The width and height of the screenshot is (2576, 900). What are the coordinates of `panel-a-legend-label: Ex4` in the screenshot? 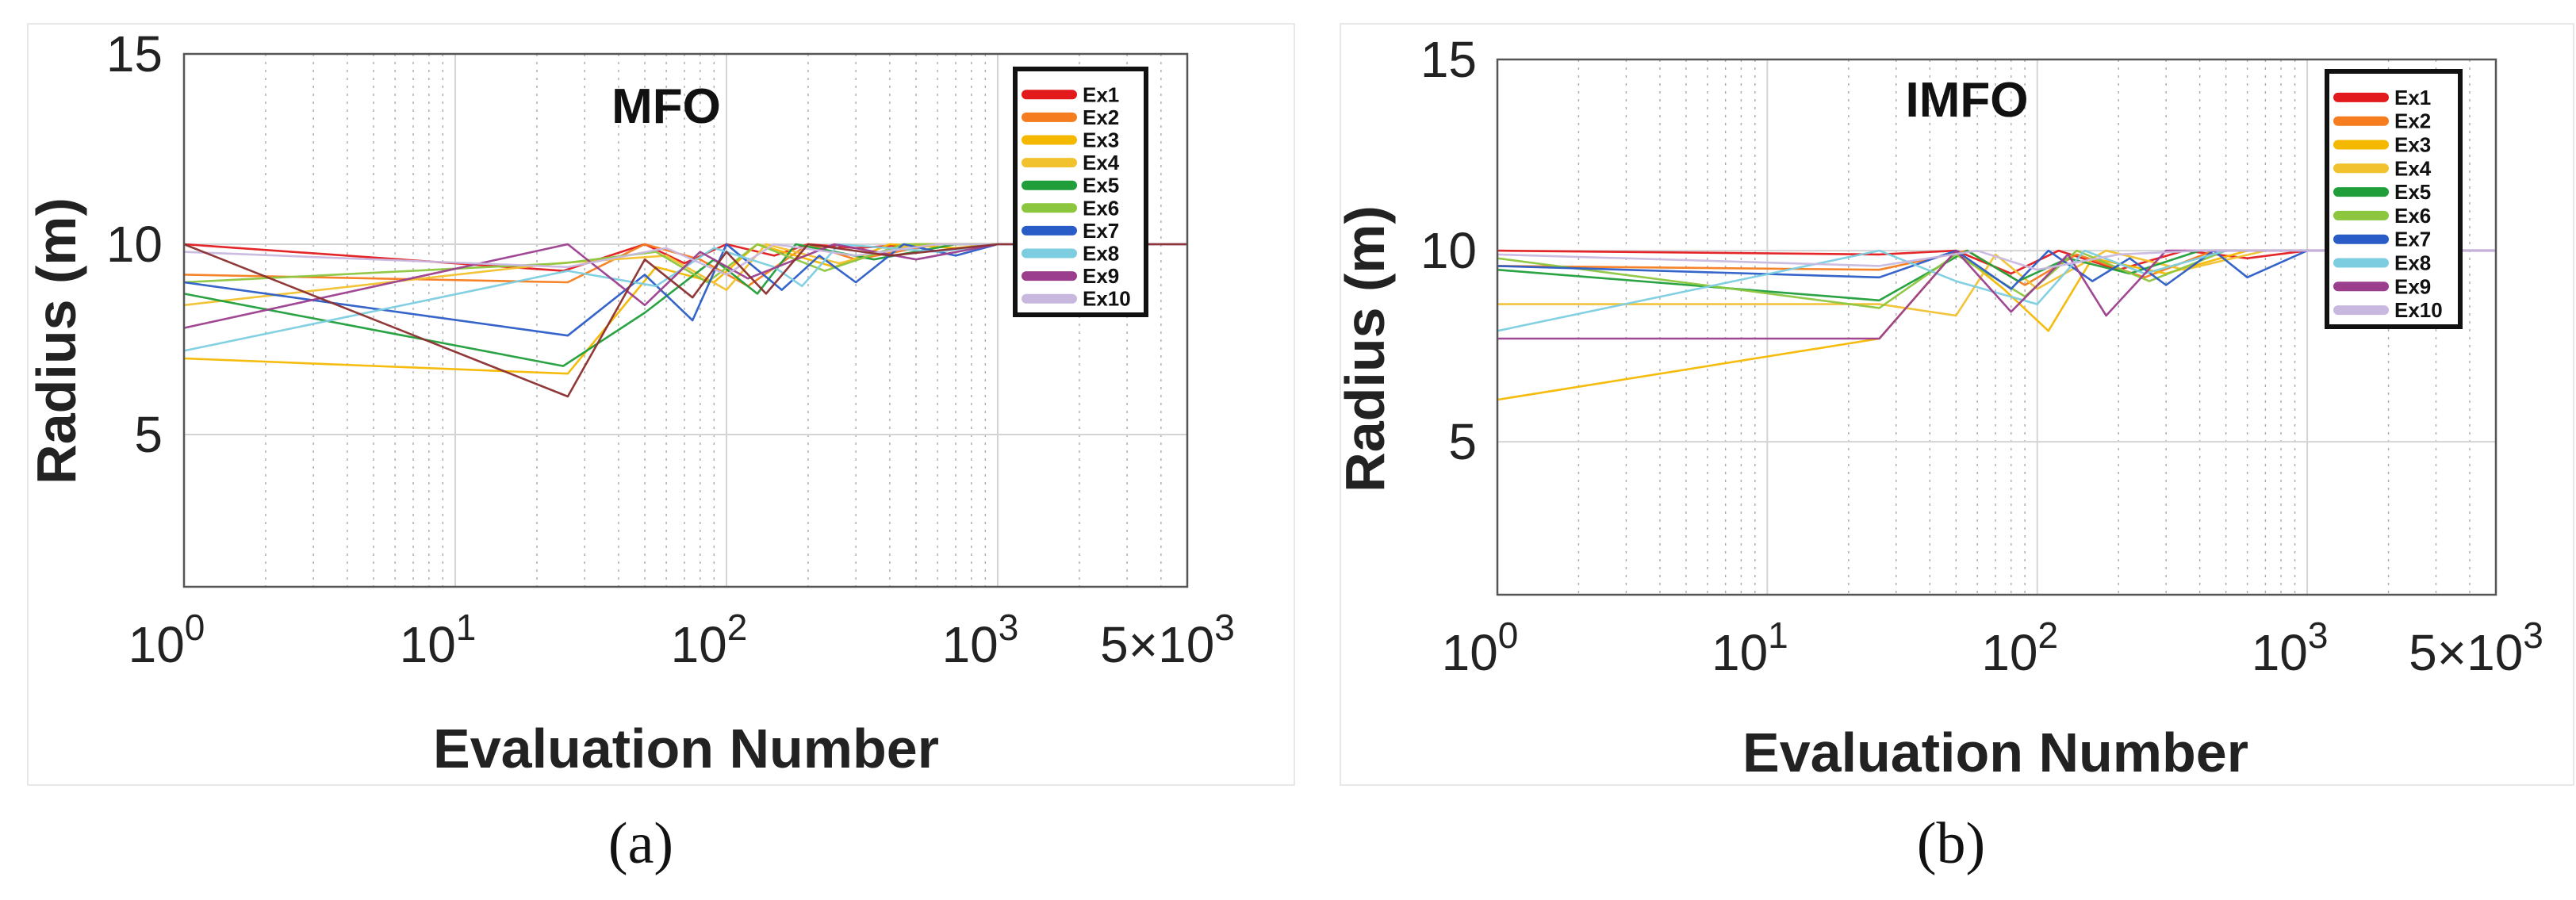 It's located at (1101, 162).